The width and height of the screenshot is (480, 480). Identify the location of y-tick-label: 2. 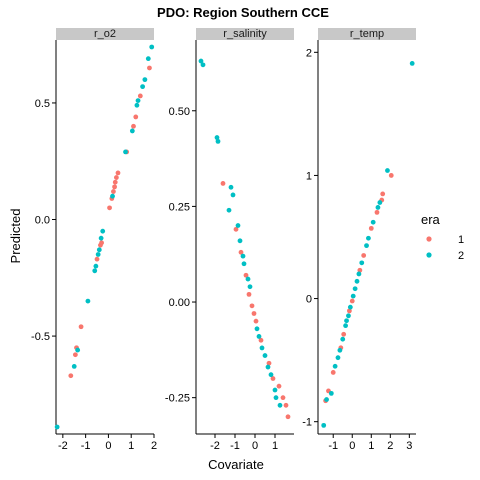
(309, 53).